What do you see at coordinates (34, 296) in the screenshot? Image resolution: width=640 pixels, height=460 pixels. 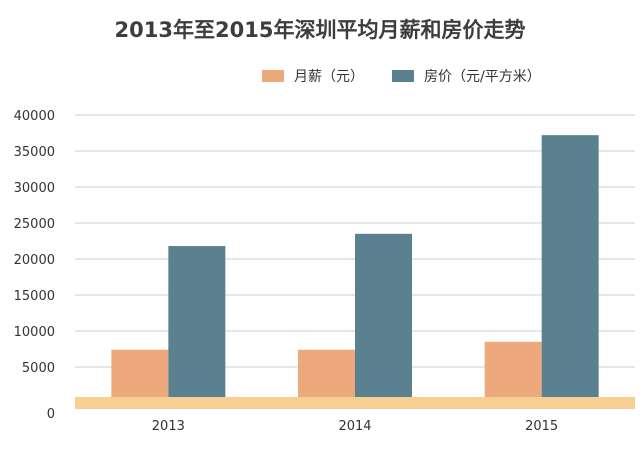 I see `y-tick-label: 15000` at bounding box center [34, 296].